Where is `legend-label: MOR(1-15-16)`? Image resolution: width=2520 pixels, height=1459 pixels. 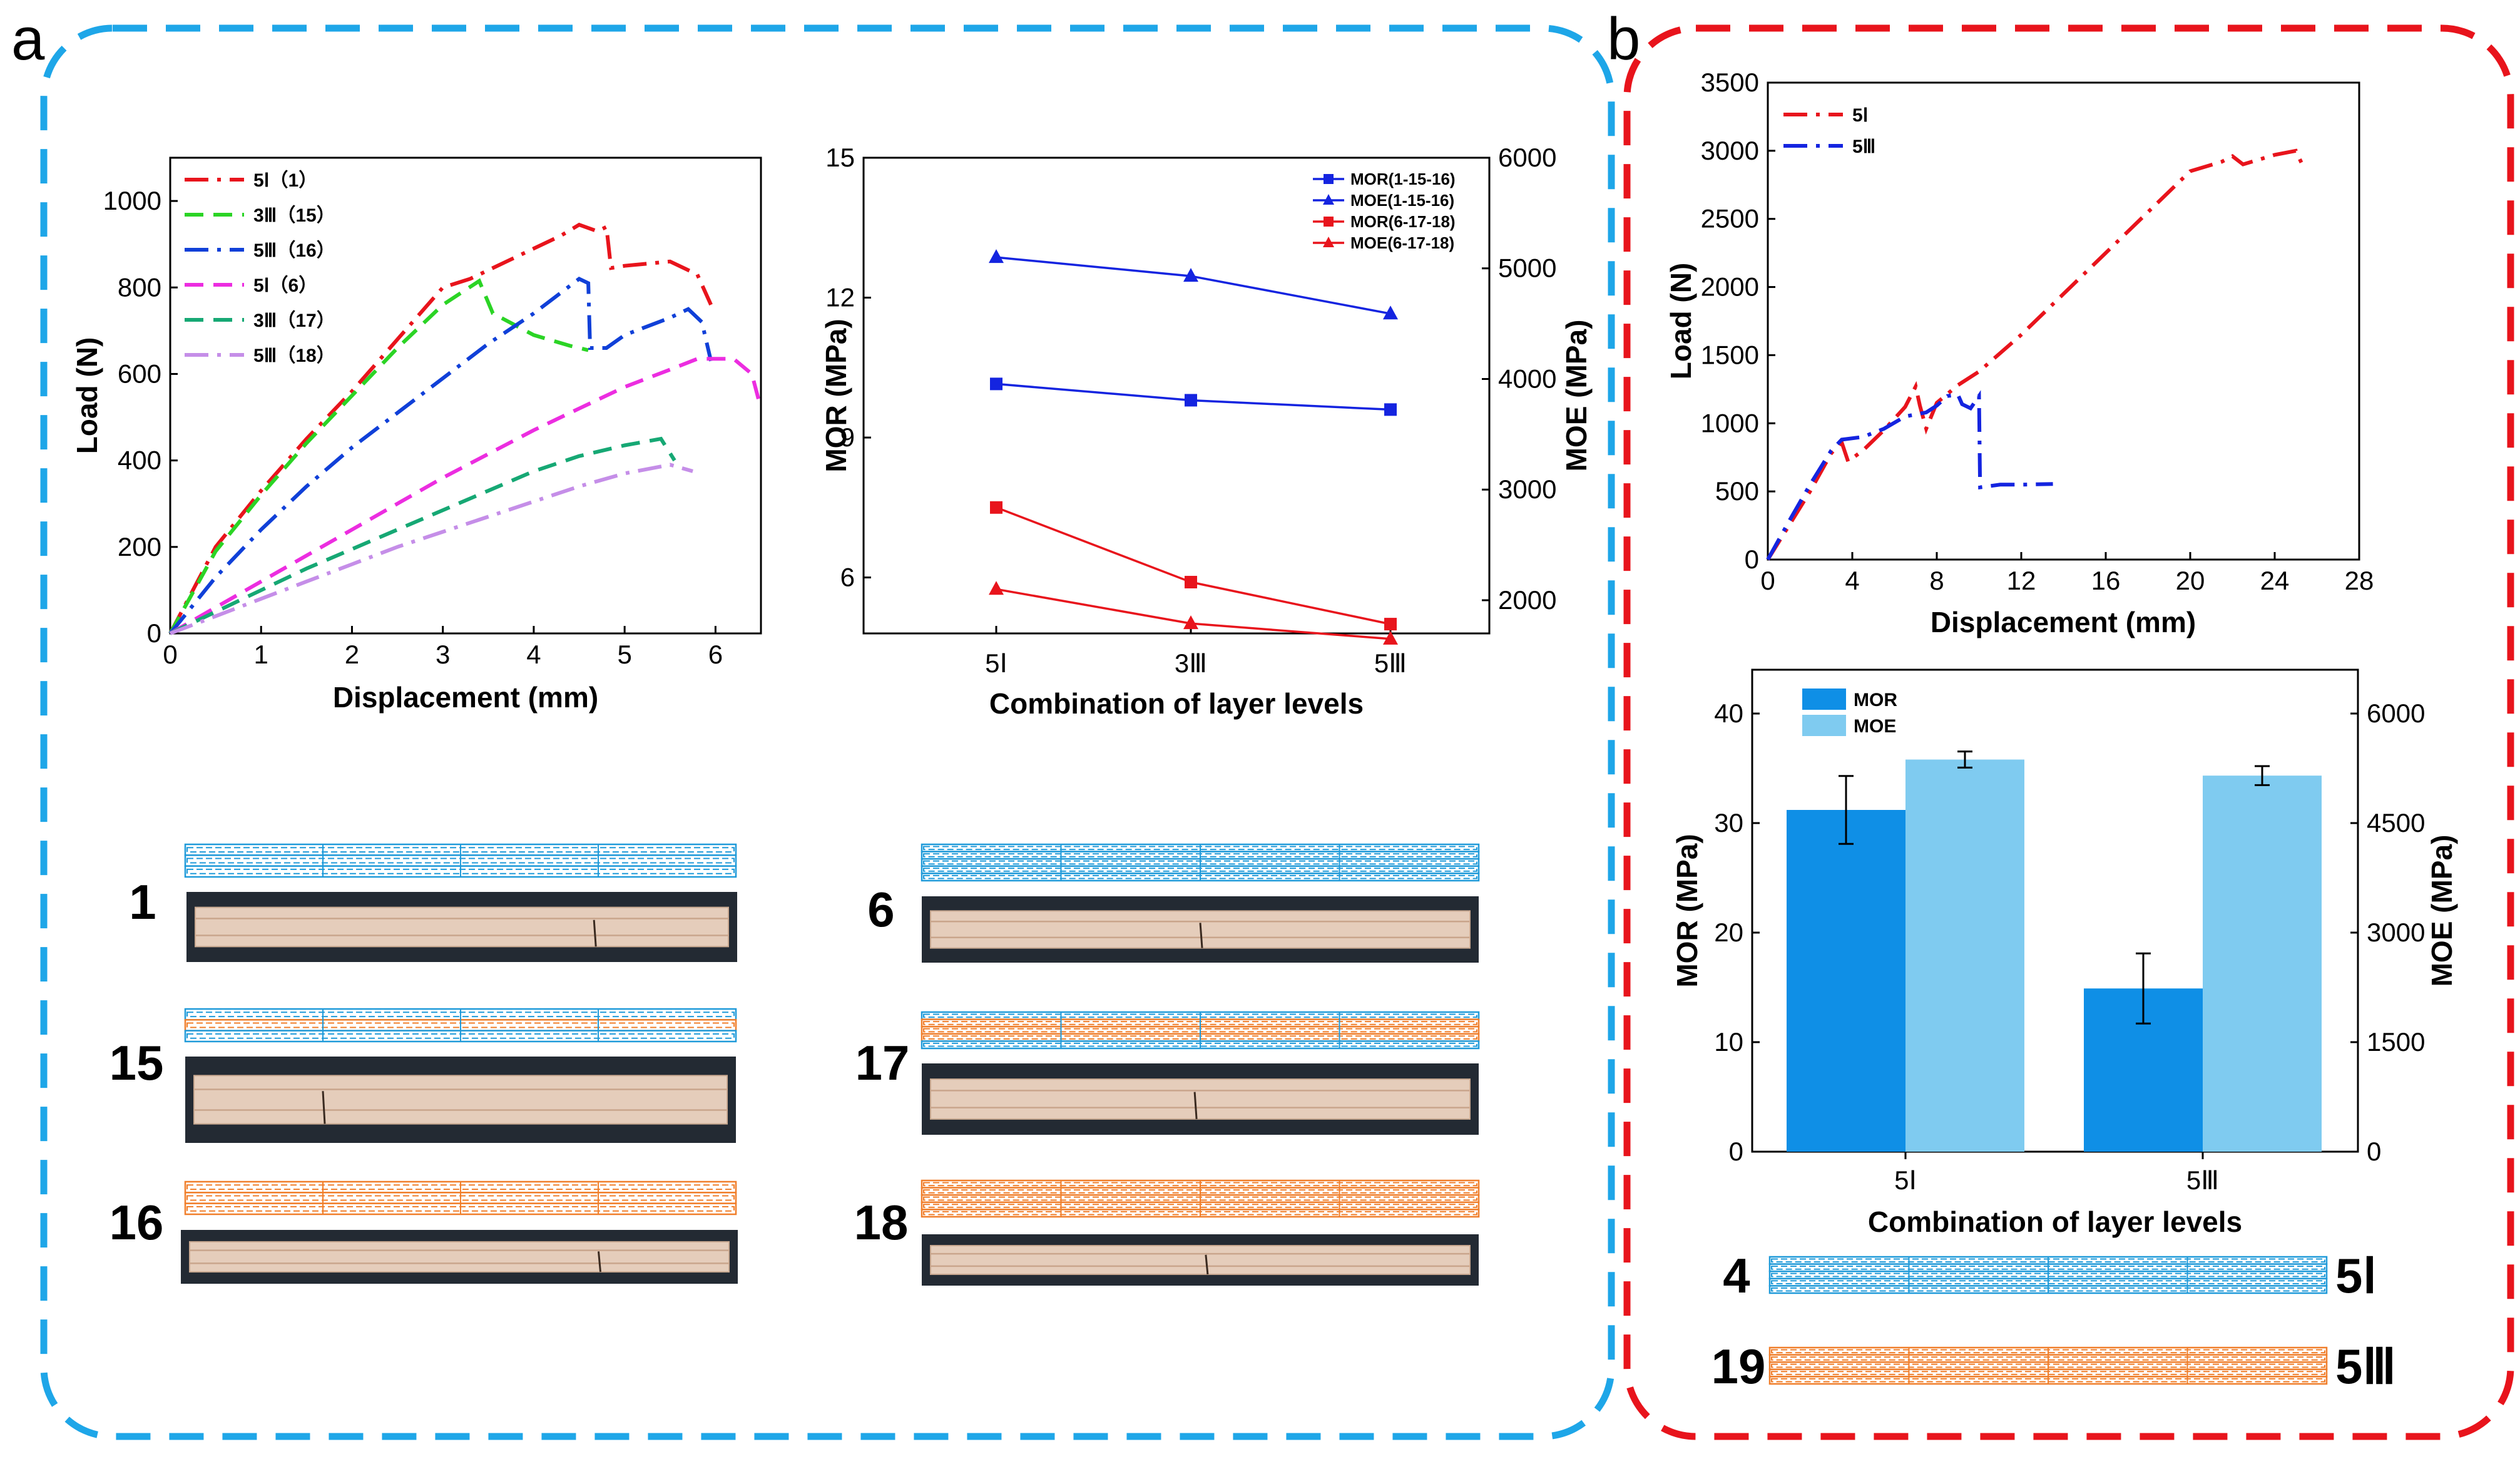
legend-label: MOR(1-15-16) is located at coordinates (1403, 179).